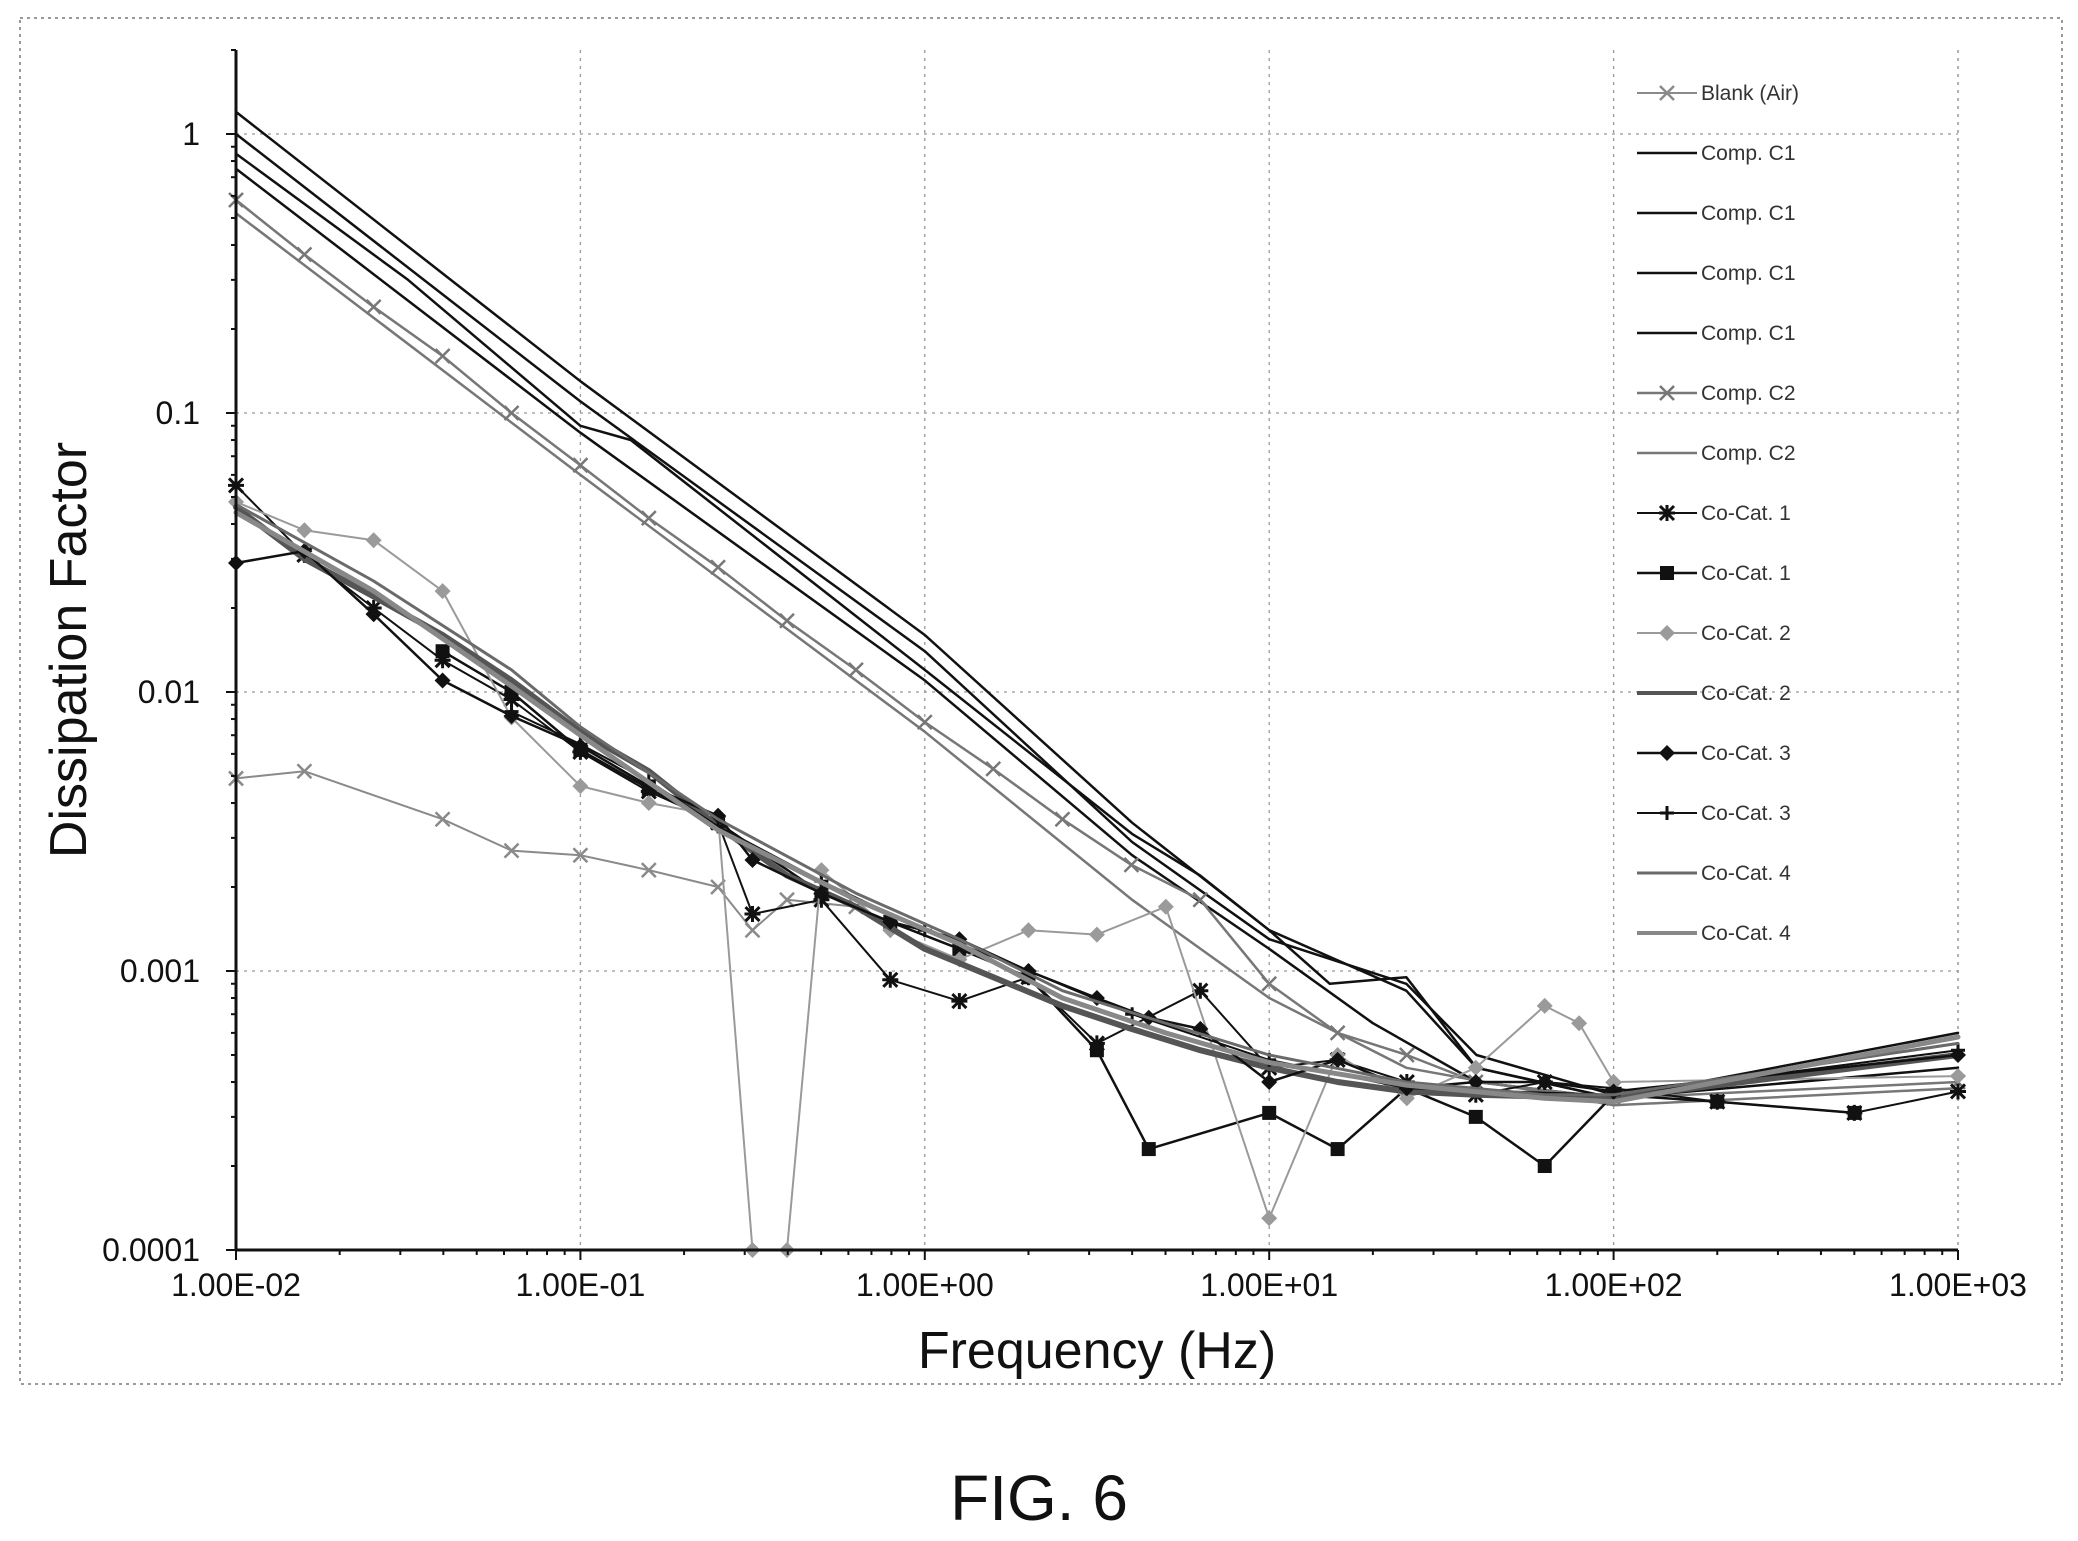  What do you see at coordinates (580, 1285) in the screenshot?
I see `x-tick-label: 1.00E-01` at bounding box center [580, 1285].